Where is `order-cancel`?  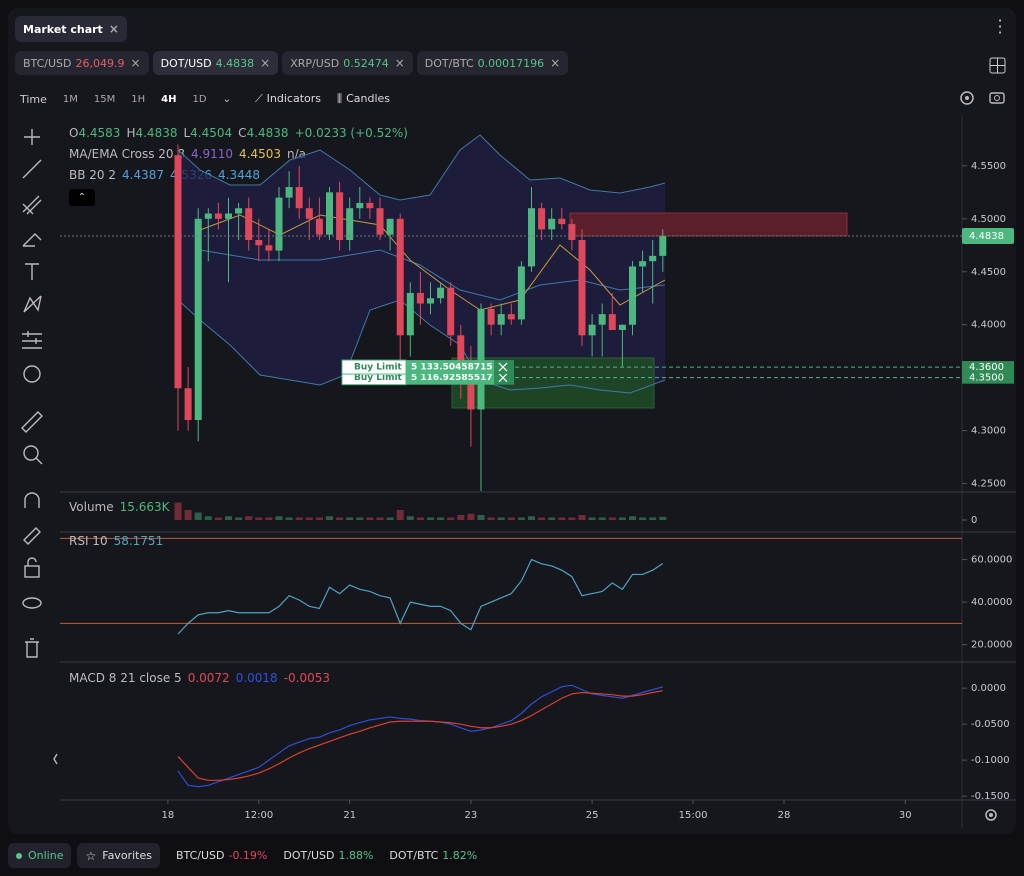 order-cancel is located at coordinates (504, 367).